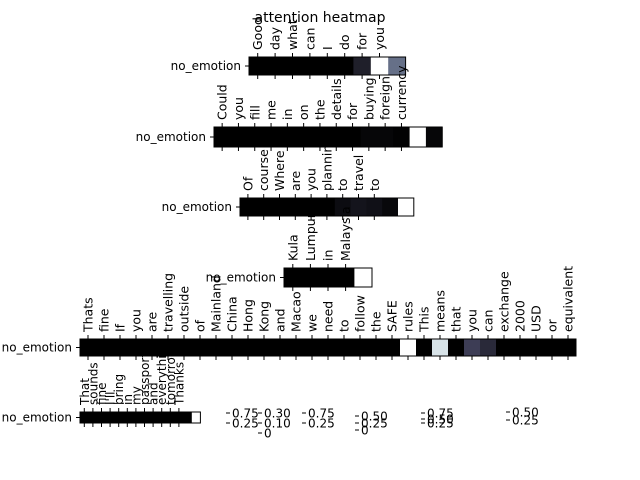 Image resolution: width=640 pixels, height=480 pixels. What do you see at coordinates (385, 98) in the screenshot?
I see `token-label: foreign` at bounding box center [385, 98].